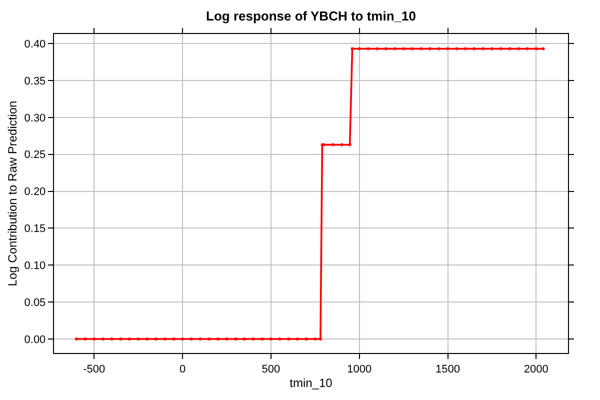 The width and height of the screenshot is (600, 400). What do you see at coordinates (35, 192) in the screenshot?
I see `y-tick-label: 0.20` at bounding box center [35, 192].